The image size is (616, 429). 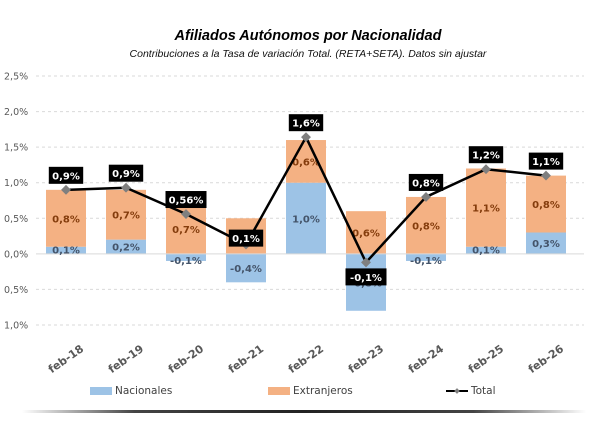 I want to click on bar-label-nacionales: -0,4%, so click(x=246, y=269).